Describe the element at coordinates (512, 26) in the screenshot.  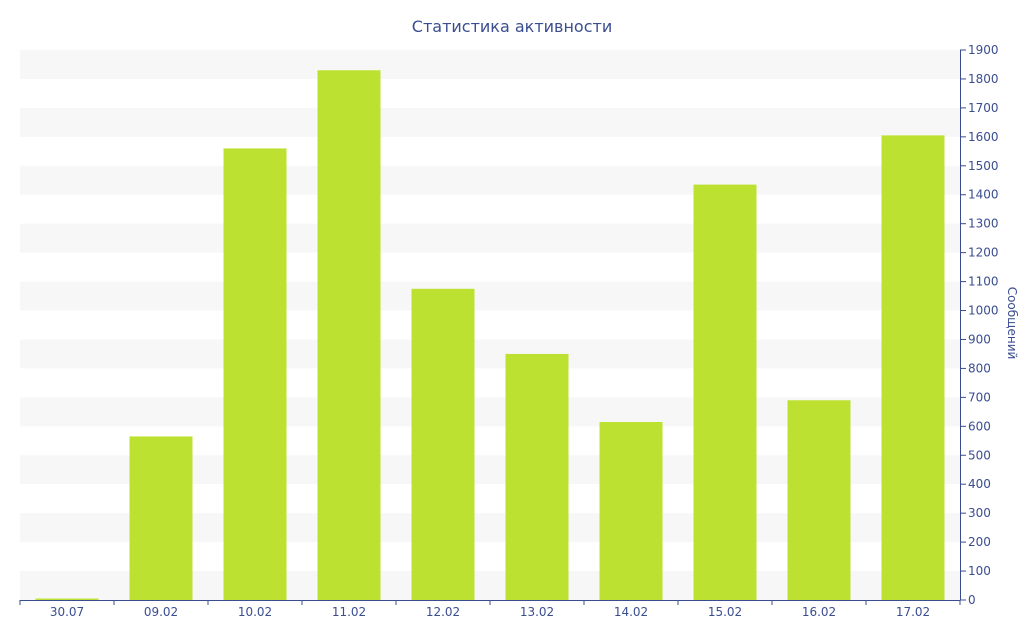
I see `chart-title: Статистика активности` at that location.